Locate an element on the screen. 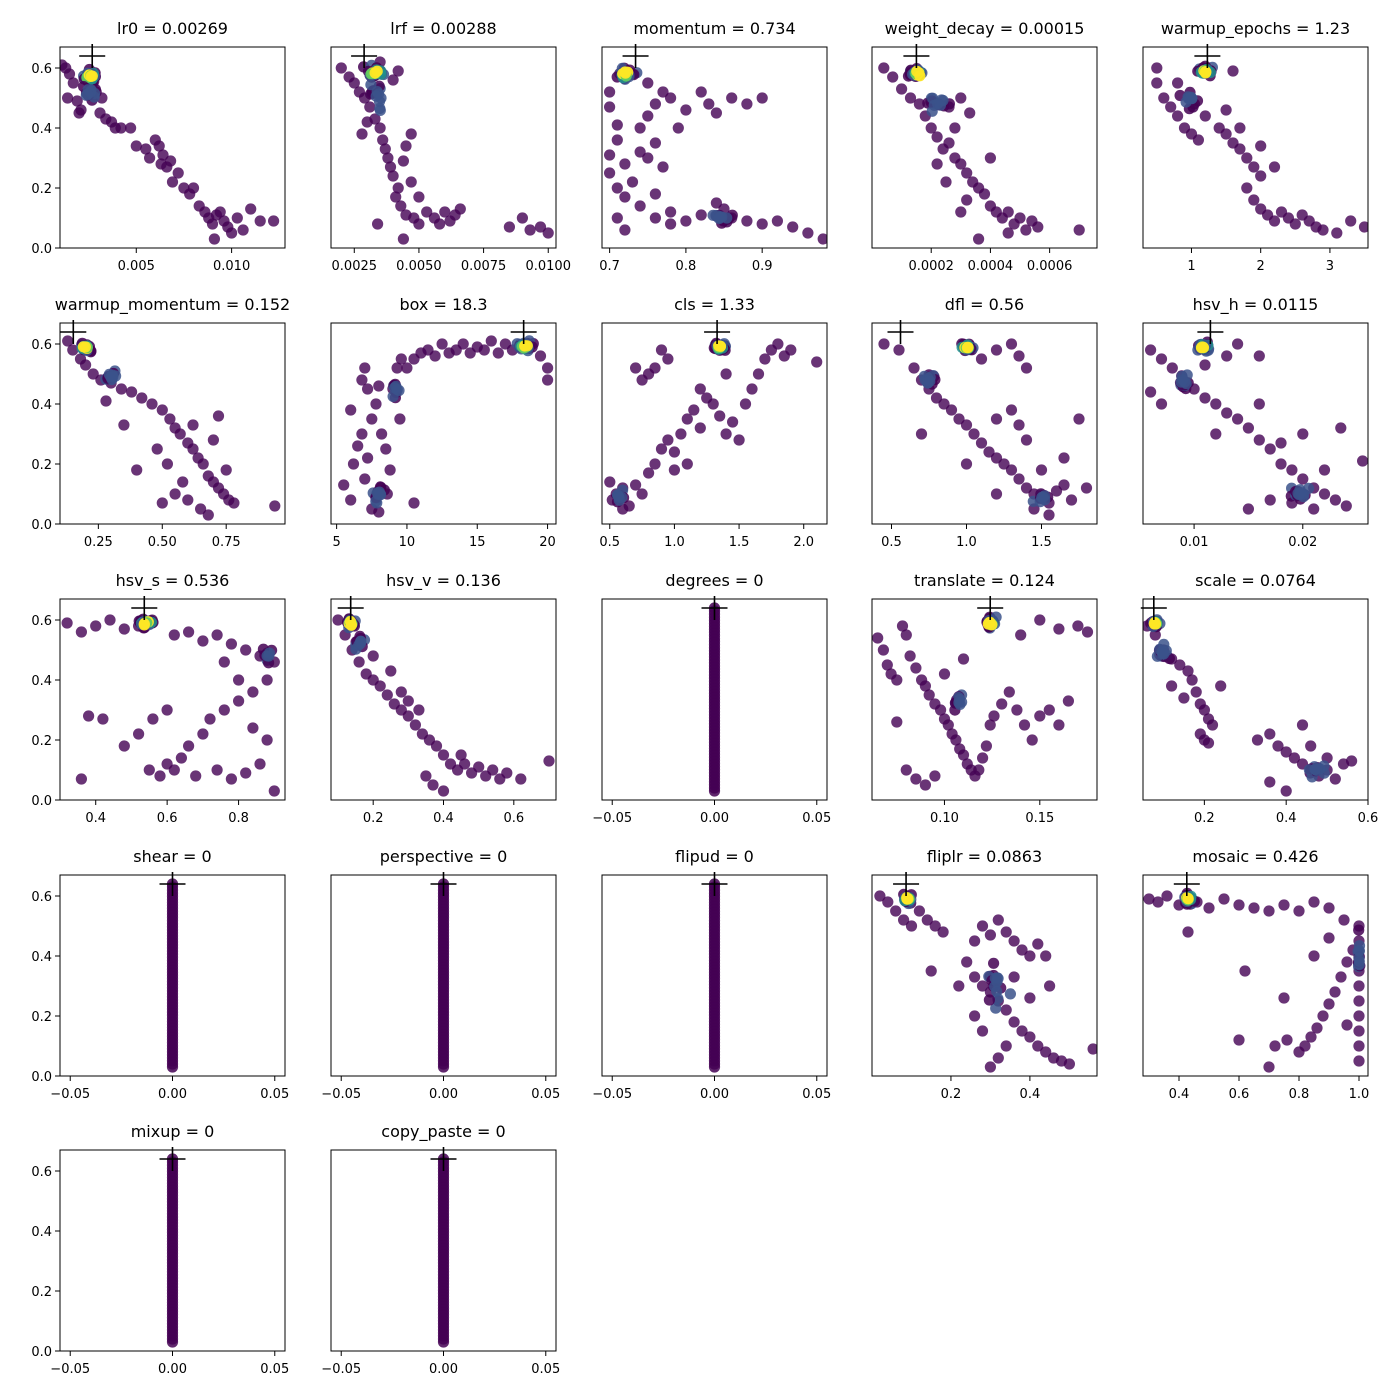 Image resolution: width=1400 pixels, height=1400 pixels. subplot-title: fliplr = 0.0863 is located at coordinates (984, 856).